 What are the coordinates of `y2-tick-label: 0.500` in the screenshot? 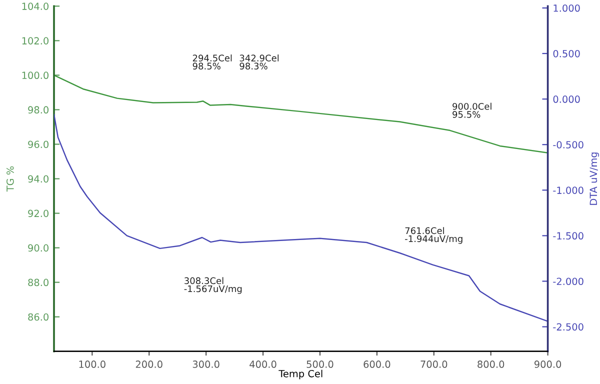 It's located at (566, 54).